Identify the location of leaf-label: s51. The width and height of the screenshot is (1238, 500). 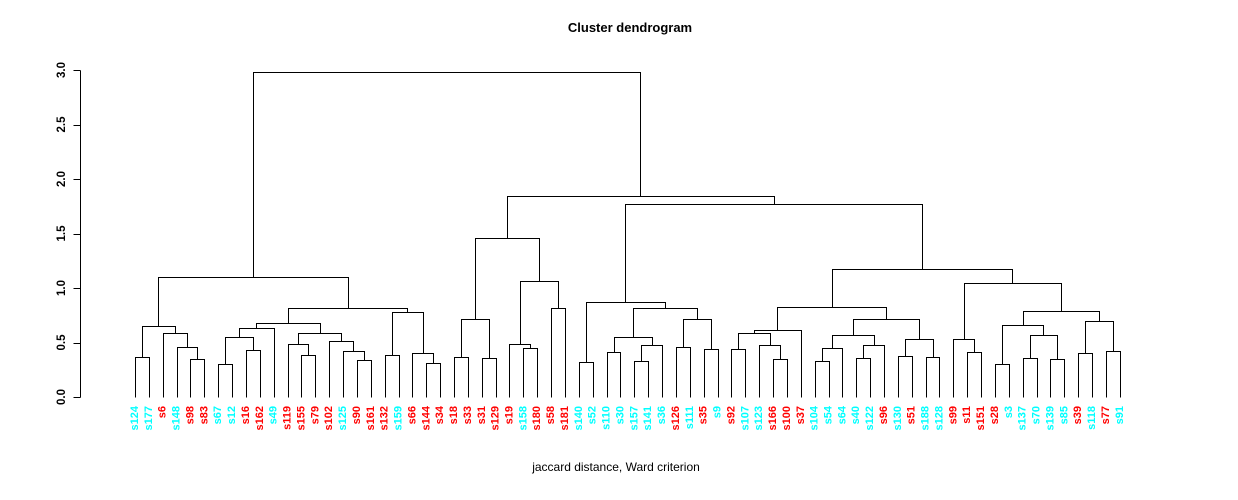
(912, 415).